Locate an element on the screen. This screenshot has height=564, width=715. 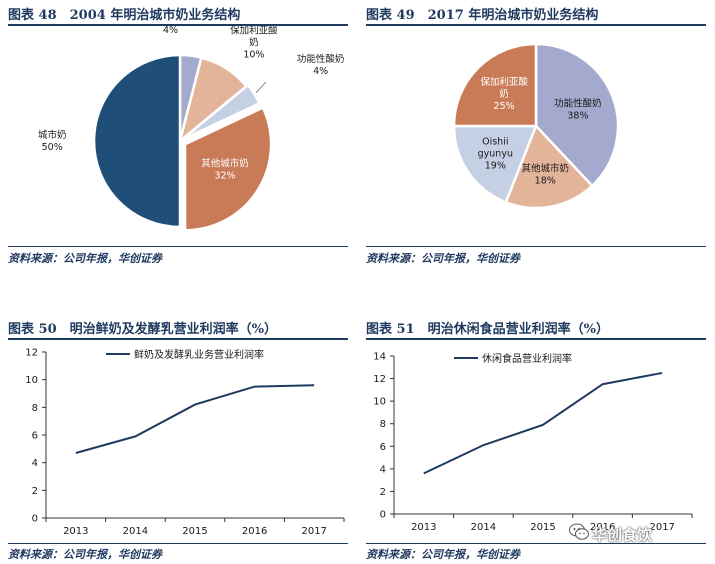
pie-label: 城市奶 50% is located at coordinates (52, 141).